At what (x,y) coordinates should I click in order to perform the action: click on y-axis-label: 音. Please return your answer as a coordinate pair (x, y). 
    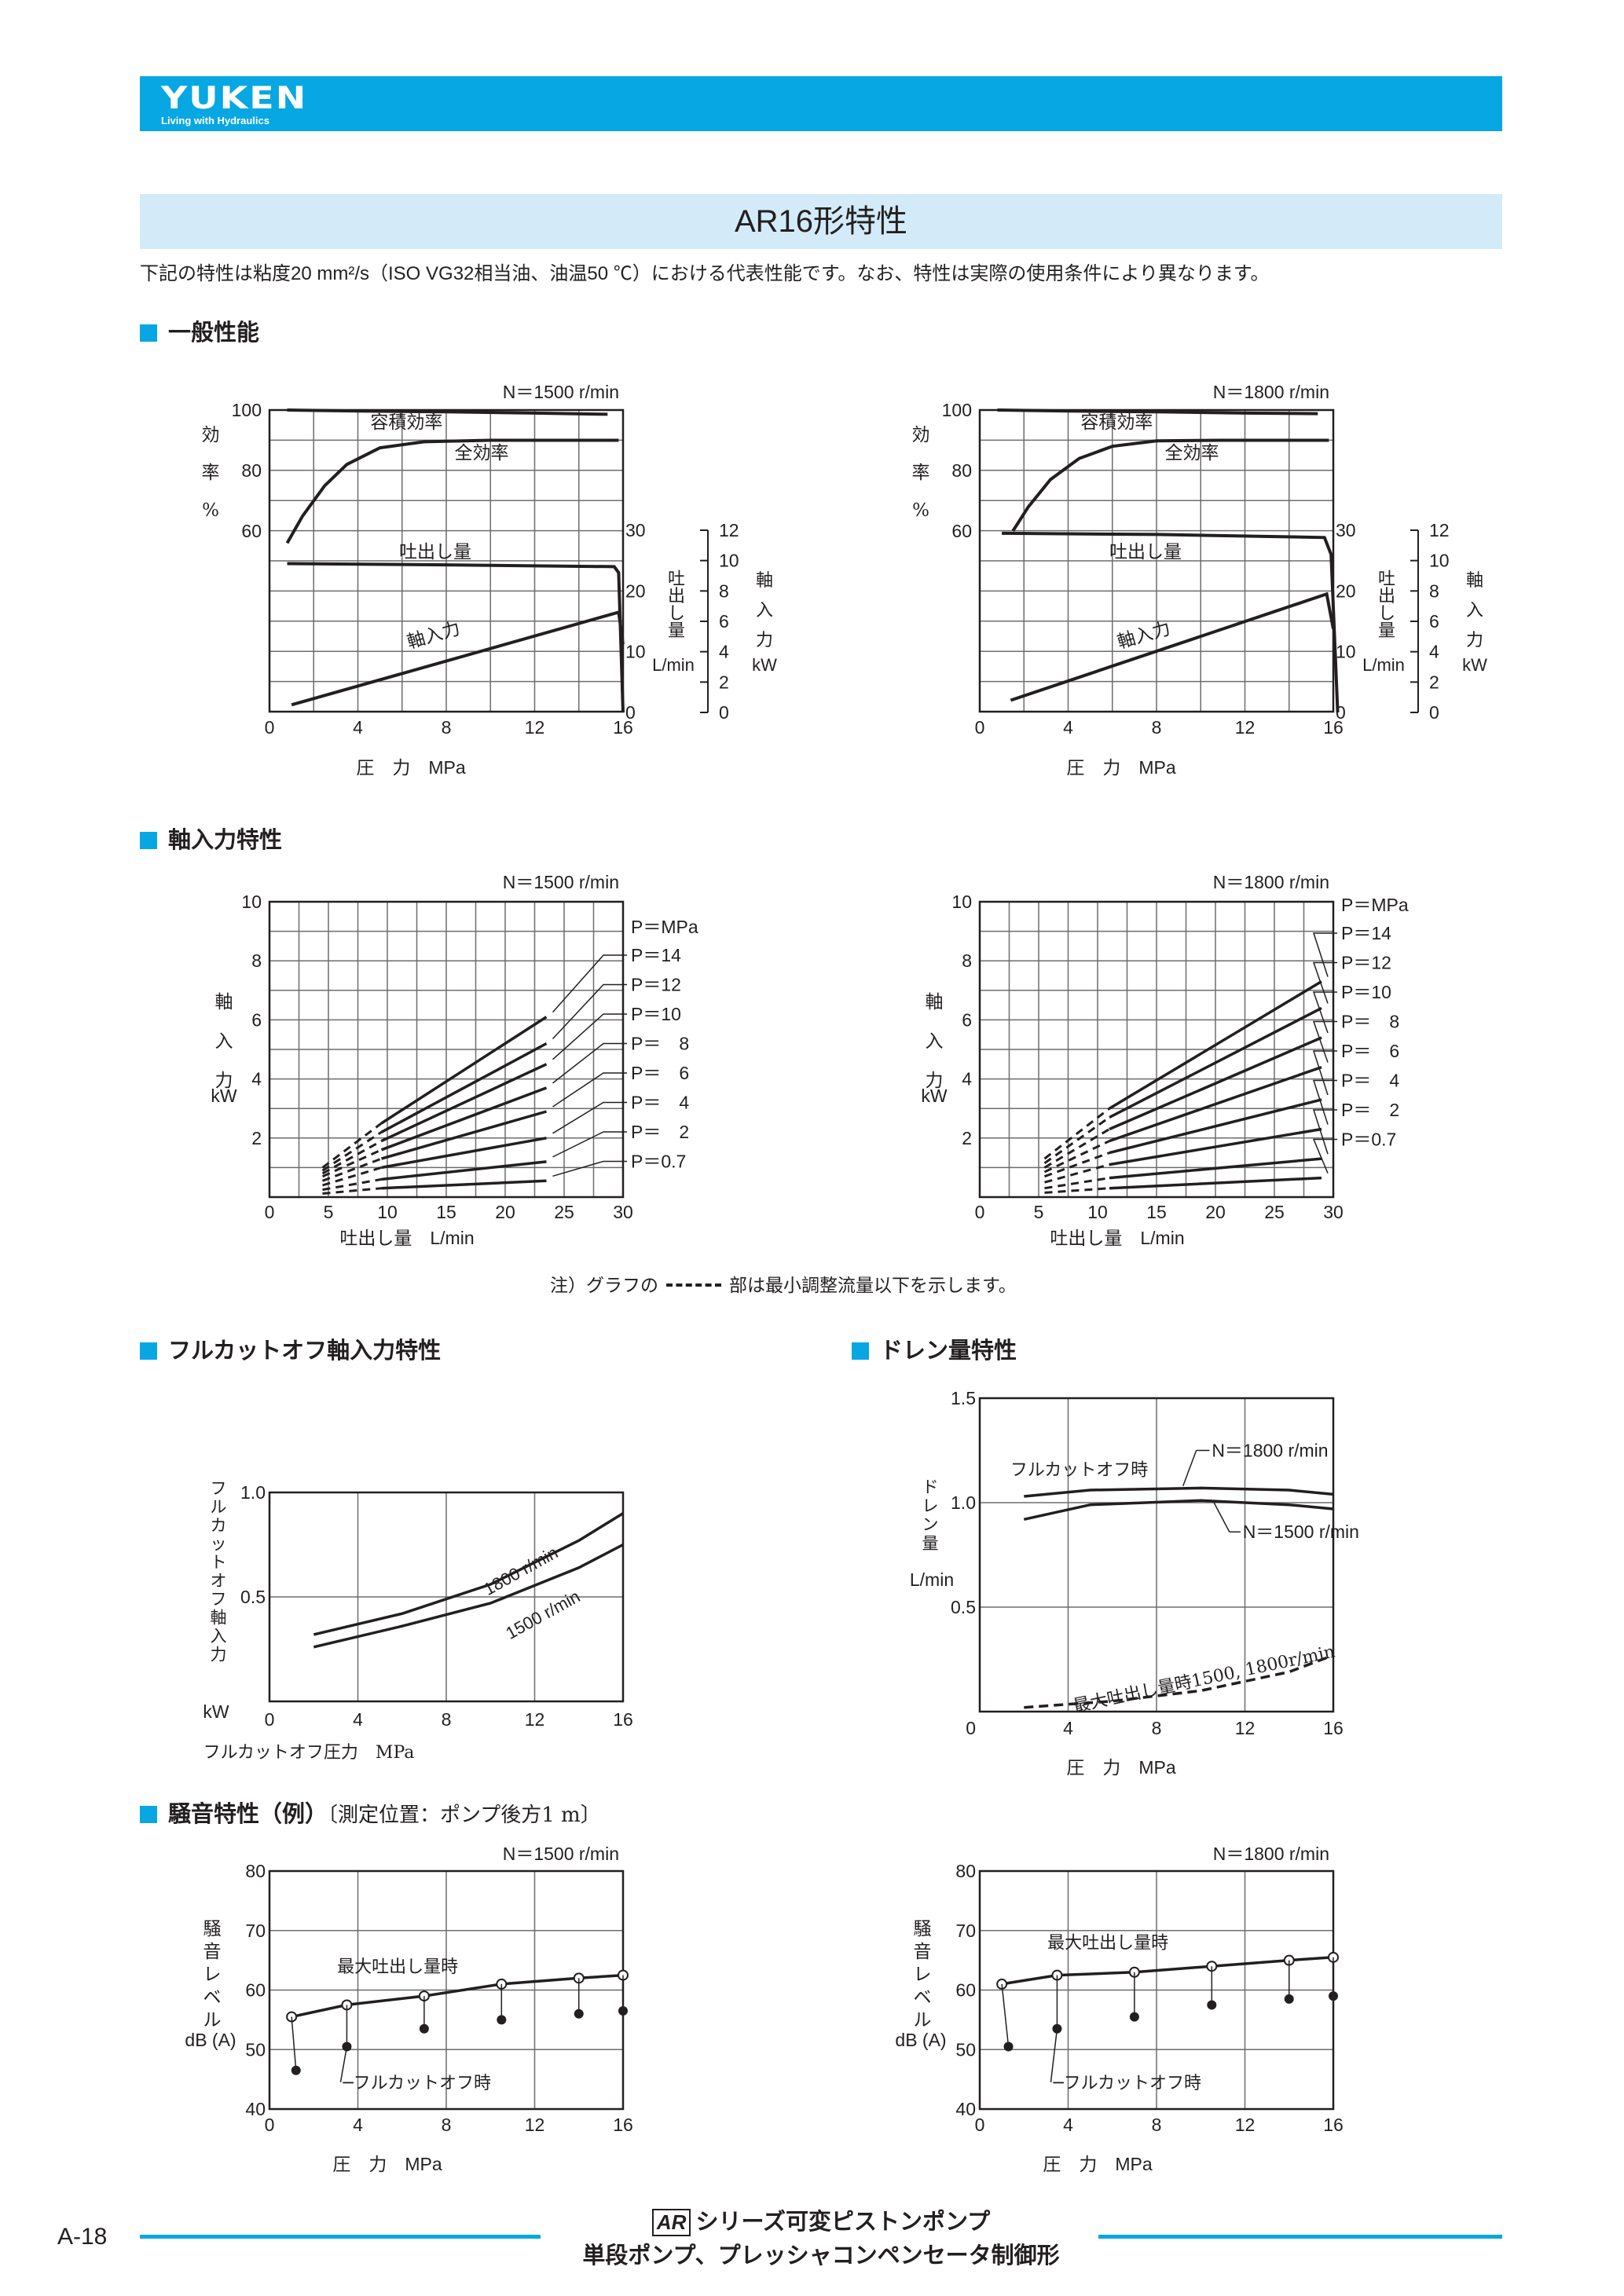
    Looking at the image, I should click on (923, 1952).